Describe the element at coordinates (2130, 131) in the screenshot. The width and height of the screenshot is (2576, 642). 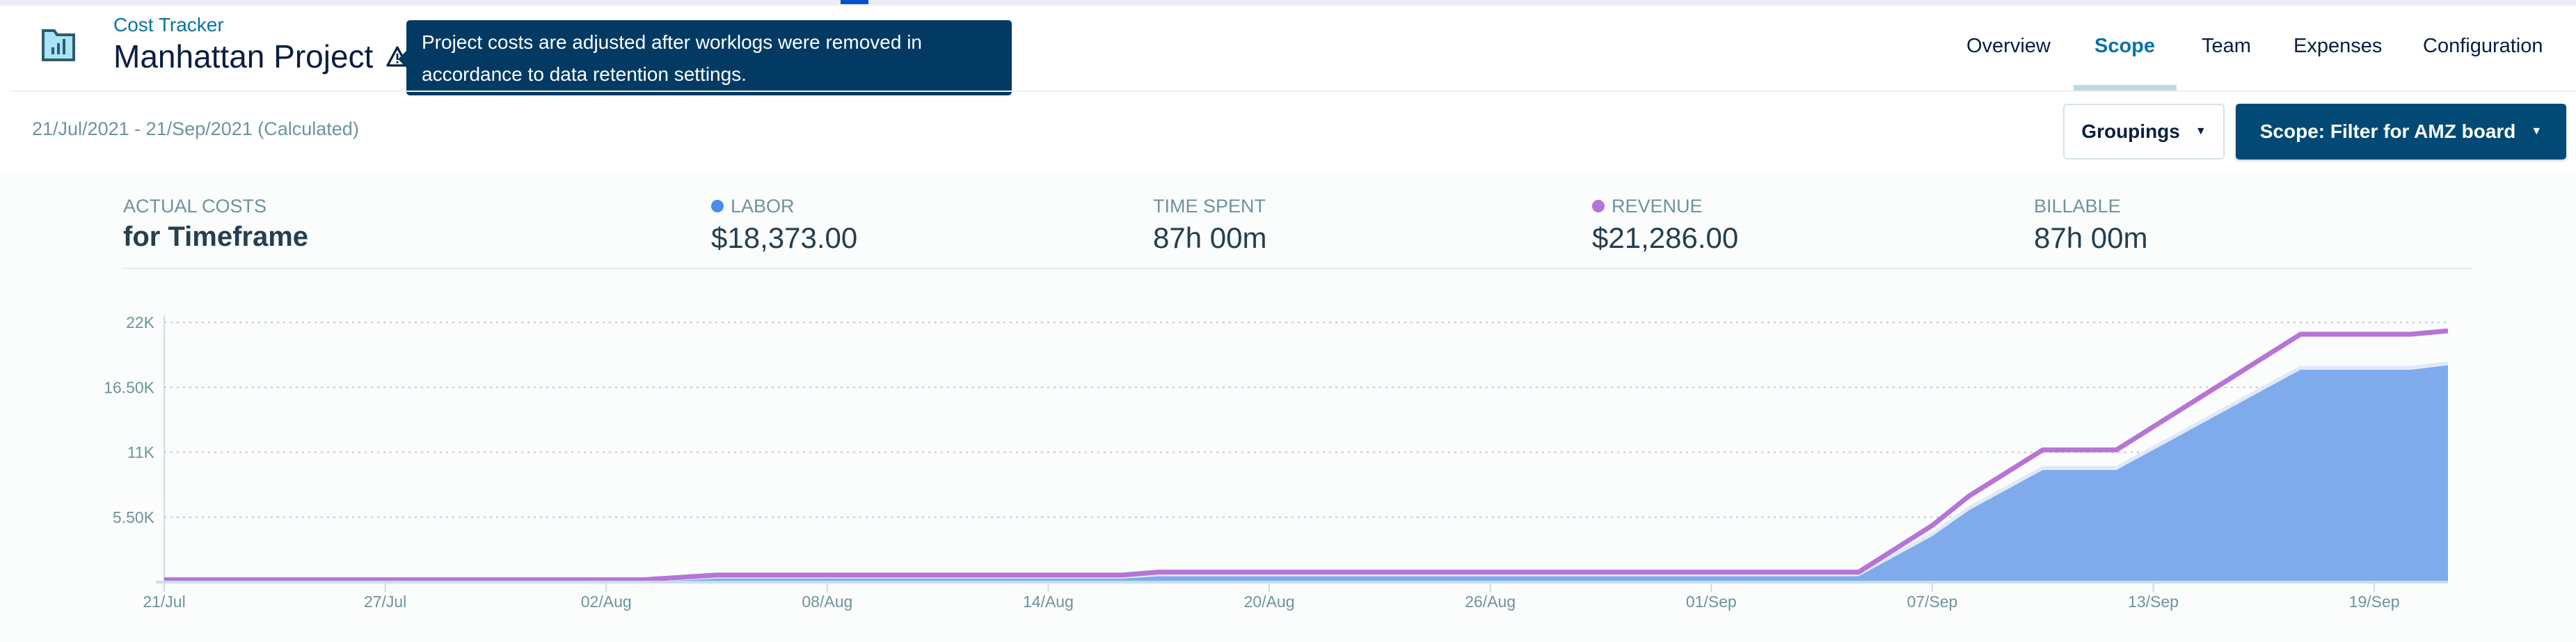
I see `groupings-label: Groupings` at that location.